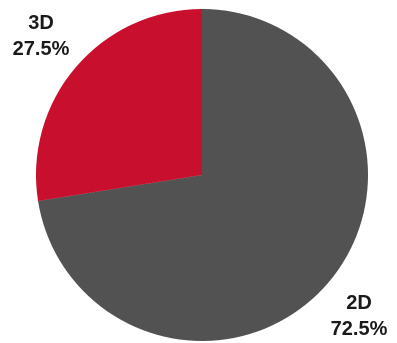 Image resolution: width=397 pixels, height=343 pixels. Describe the element at coordinates (359, 316) in the screenshot. I see `slice-label-2d: 2D 72.5%` at that location.